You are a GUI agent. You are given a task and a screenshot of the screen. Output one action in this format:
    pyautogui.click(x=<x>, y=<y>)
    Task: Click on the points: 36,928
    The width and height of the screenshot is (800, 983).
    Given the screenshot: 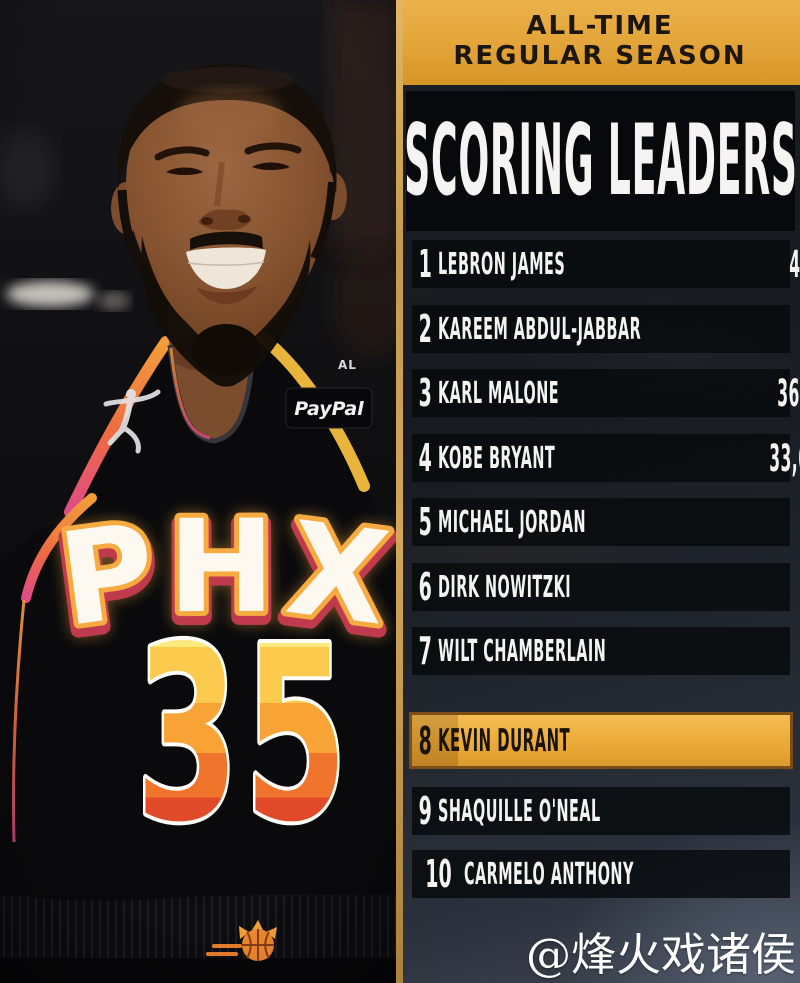 What is the action you would take?
    pyautogui.click(x=788, y=393)
    